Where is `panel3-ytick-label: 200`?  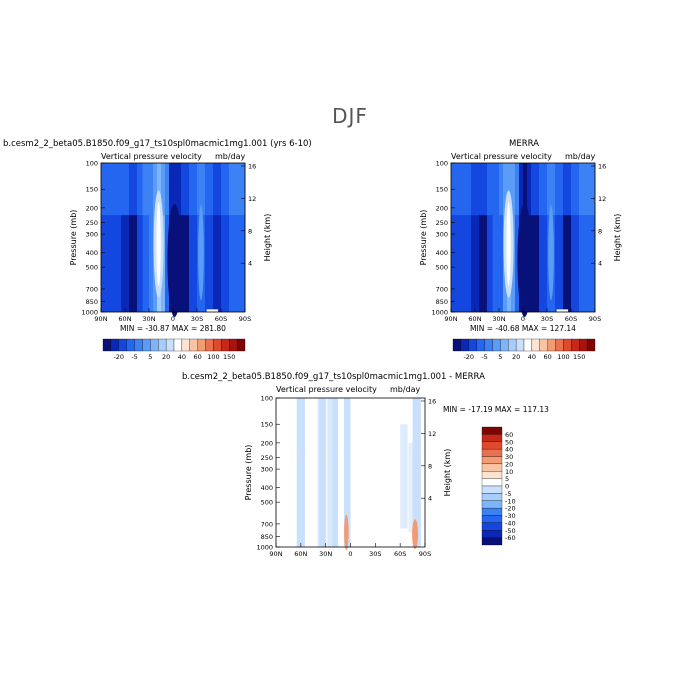
panel3-ytick-label: 200 is located at coordinates (267, 443).